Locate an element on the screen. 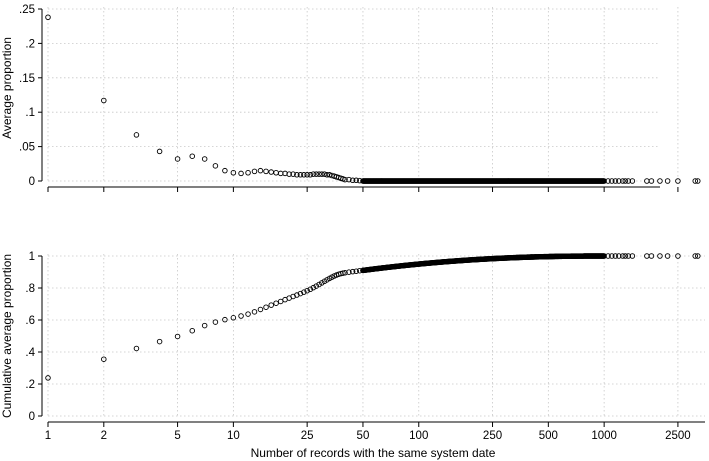 Image resolution: width=709 pixels, height=461 pixels. x-tick-label: 1000 is located at coordinates (604, 436).